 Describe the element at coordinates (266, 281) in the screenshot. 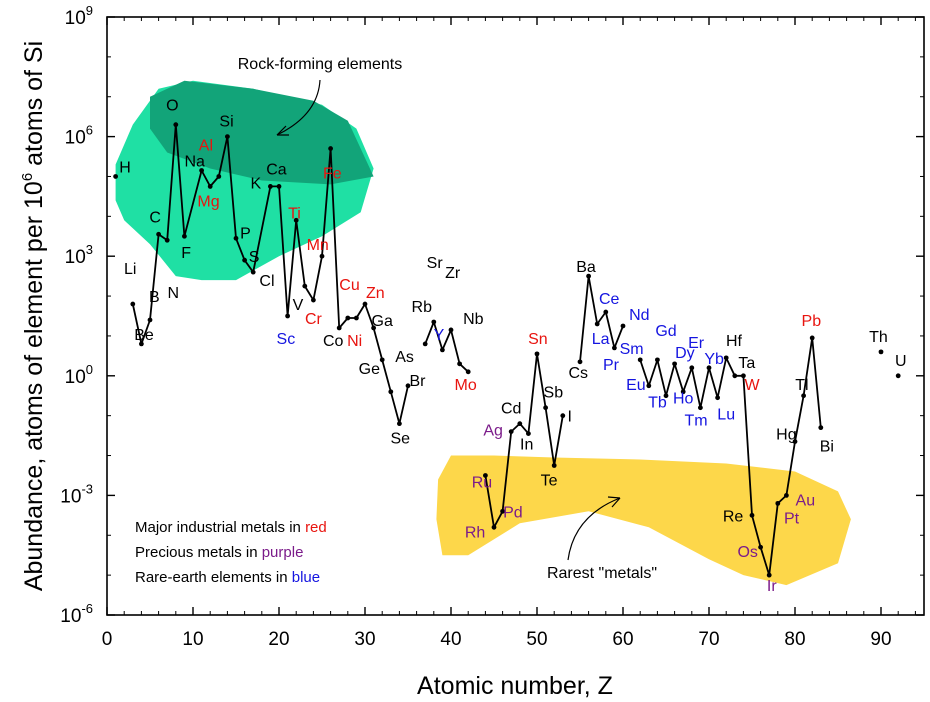

I see `label-cl: Cl` at that location.